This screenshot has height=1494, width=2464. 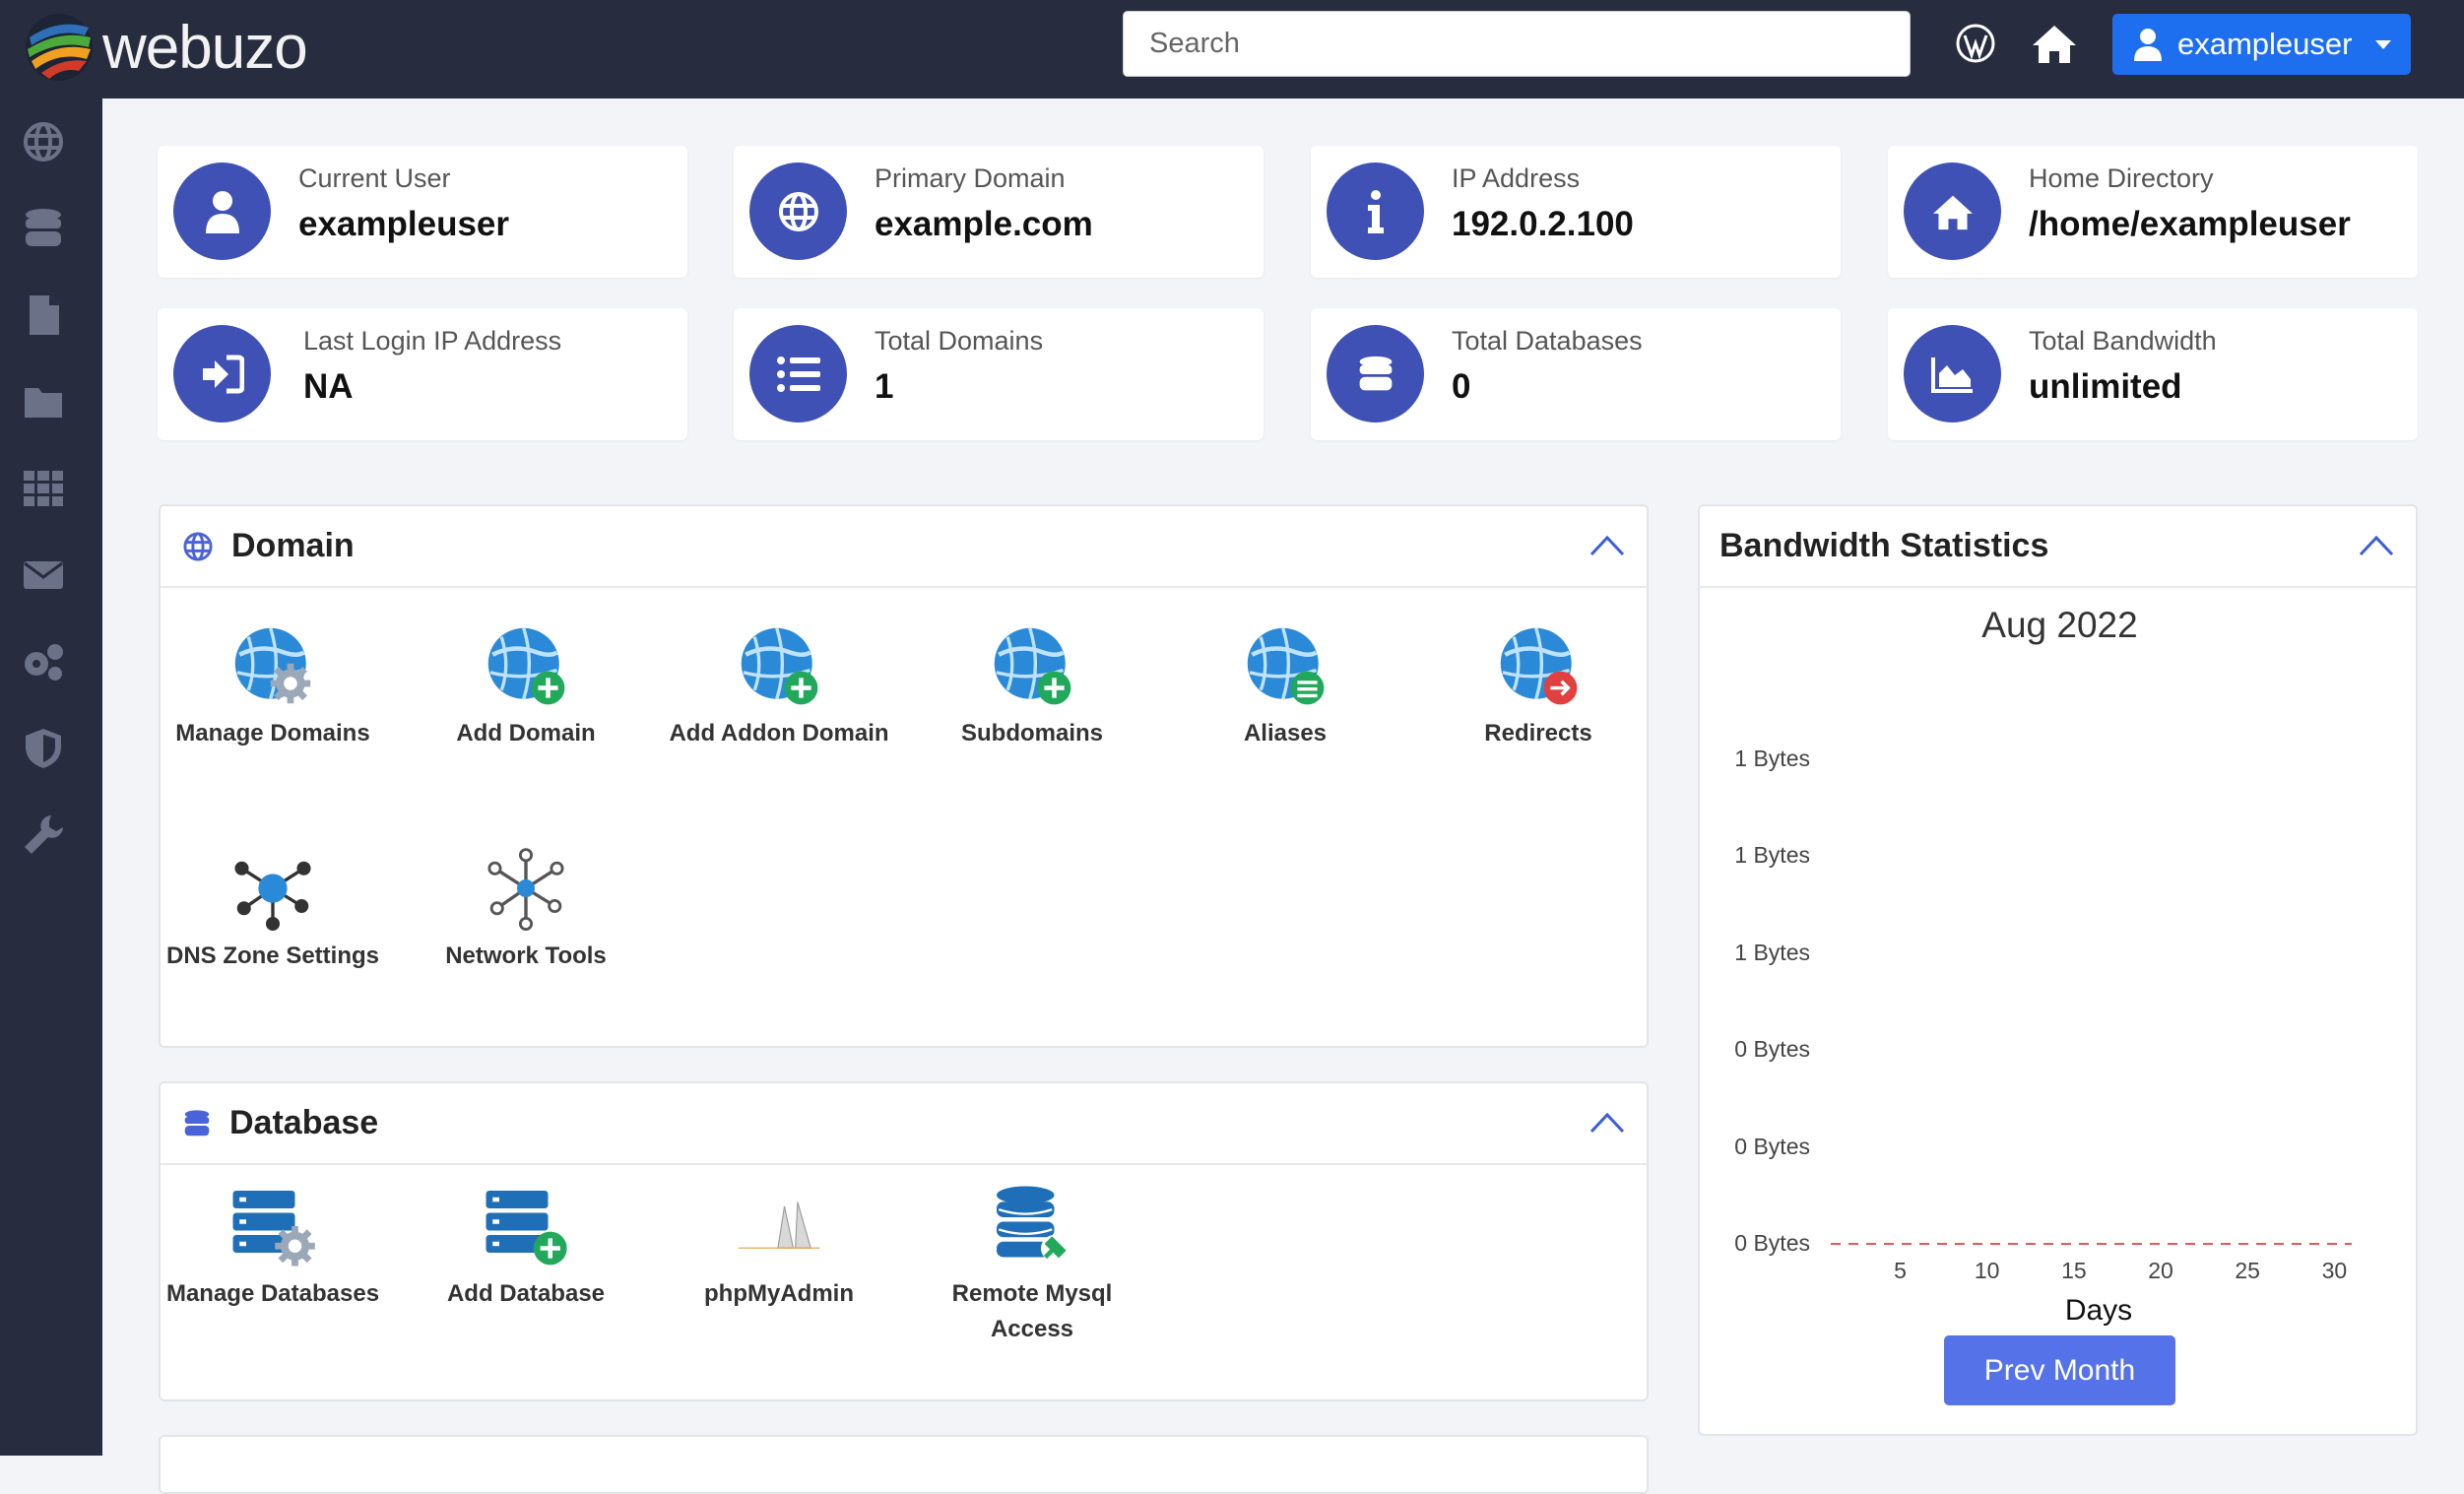 What do you see at coordinates (1884, 545) in the screenshot?
I see `panel-title: Bandwidth Statistics` at bounding box center [1884, 545].